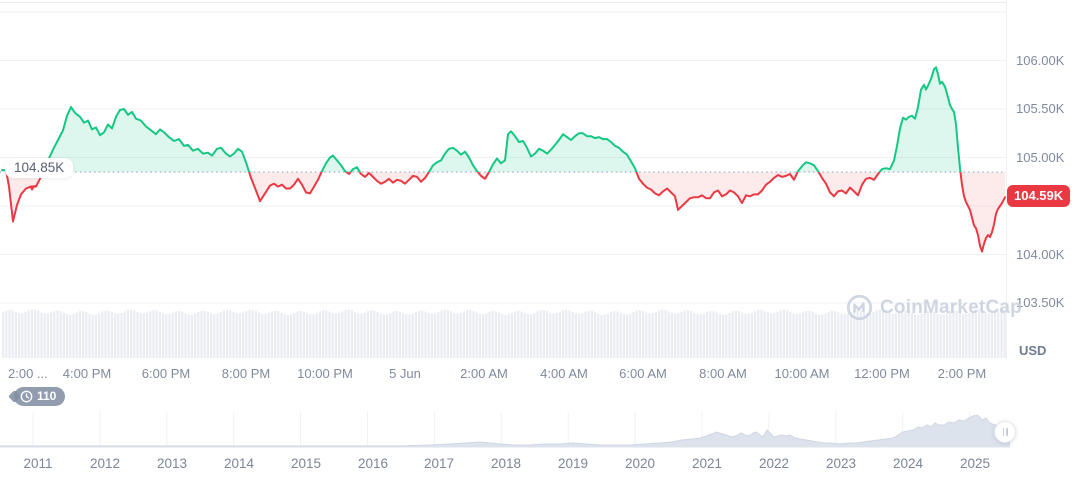  I want to click on x-axis-label: 6:00 PM, so click(166, 373).